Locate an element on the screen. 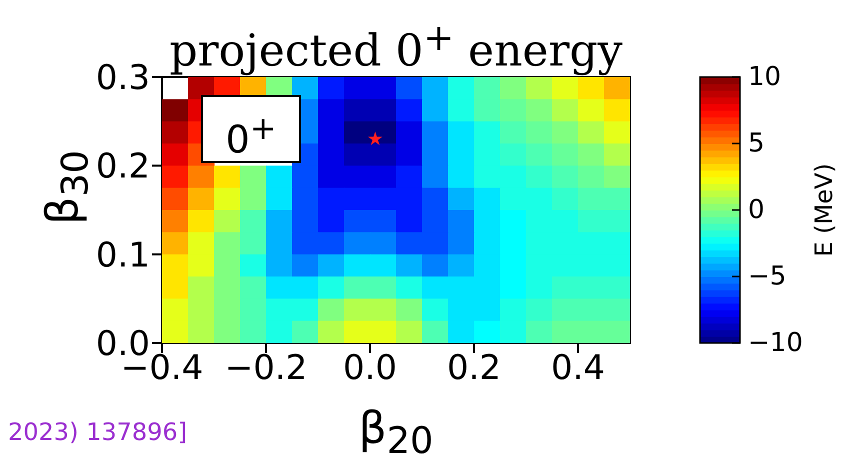 This screenshot has height=462, width=852. color-bar-title: E (MeV) is located at coordinates (824, 210).